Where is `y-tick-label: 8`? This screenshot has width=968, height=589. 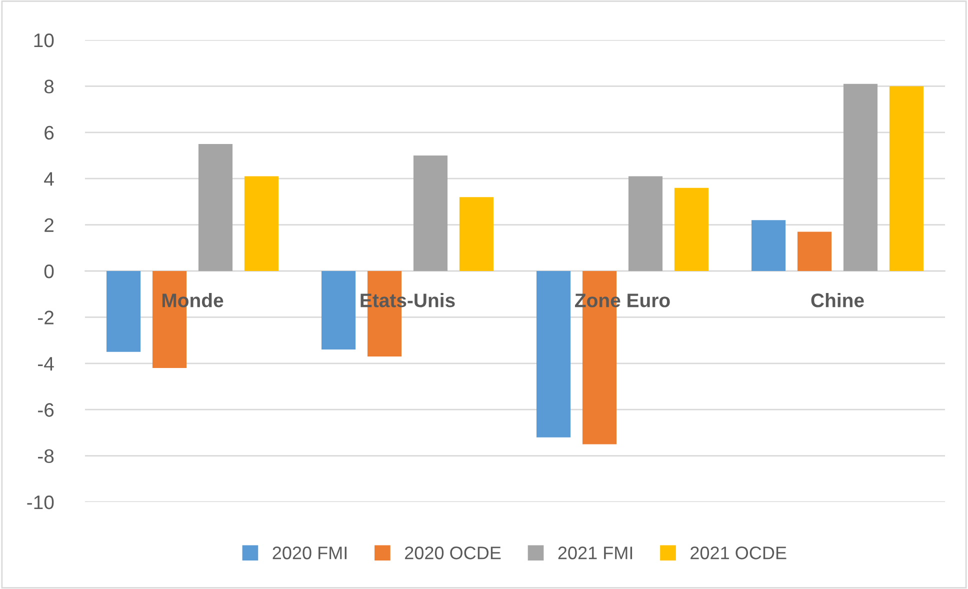 y-tick-label: 8 is located at coordinates (49, 87).